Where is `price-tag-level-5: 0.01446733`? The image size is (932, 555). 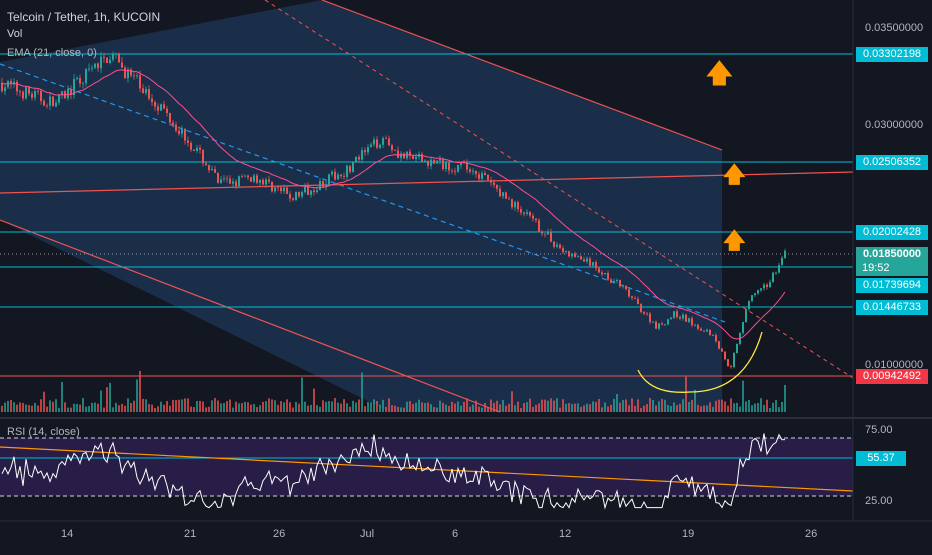
price-tag-level-5: 0.01446733 is located at coordinates (892, 307).